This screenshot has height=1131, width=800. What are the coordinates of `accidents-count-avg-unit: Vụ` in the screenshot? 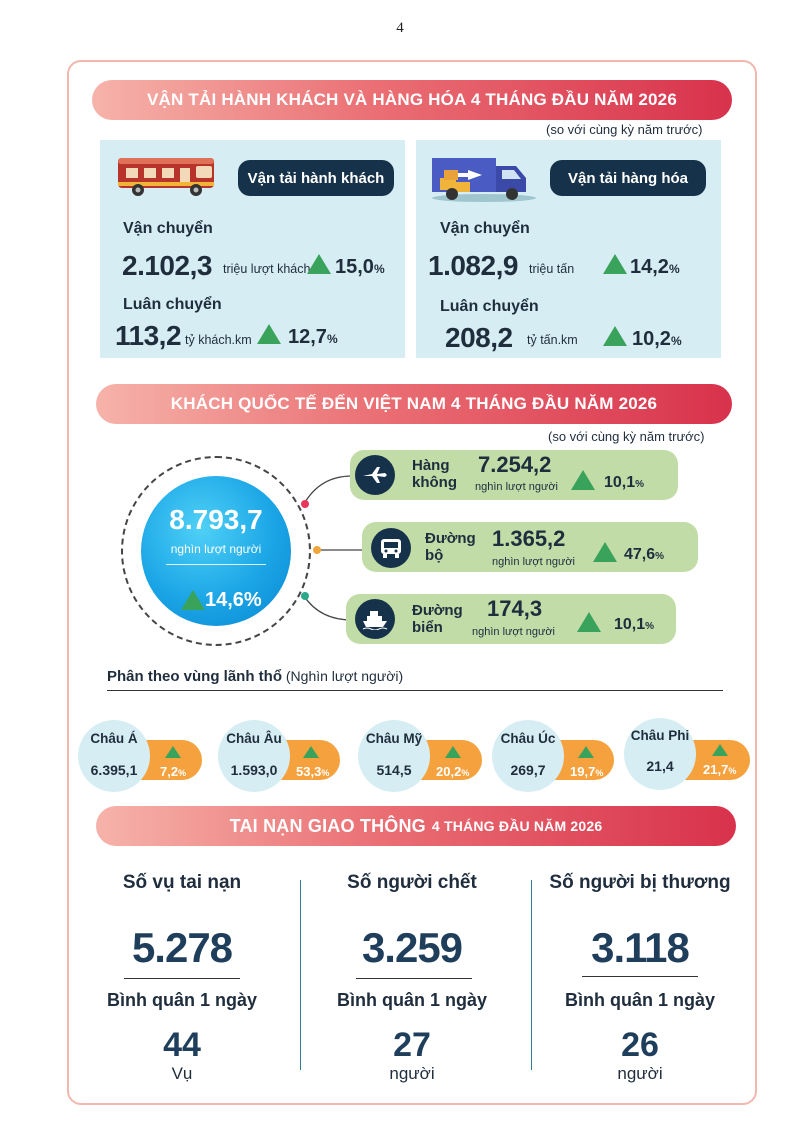 It's located at (182, 1073).